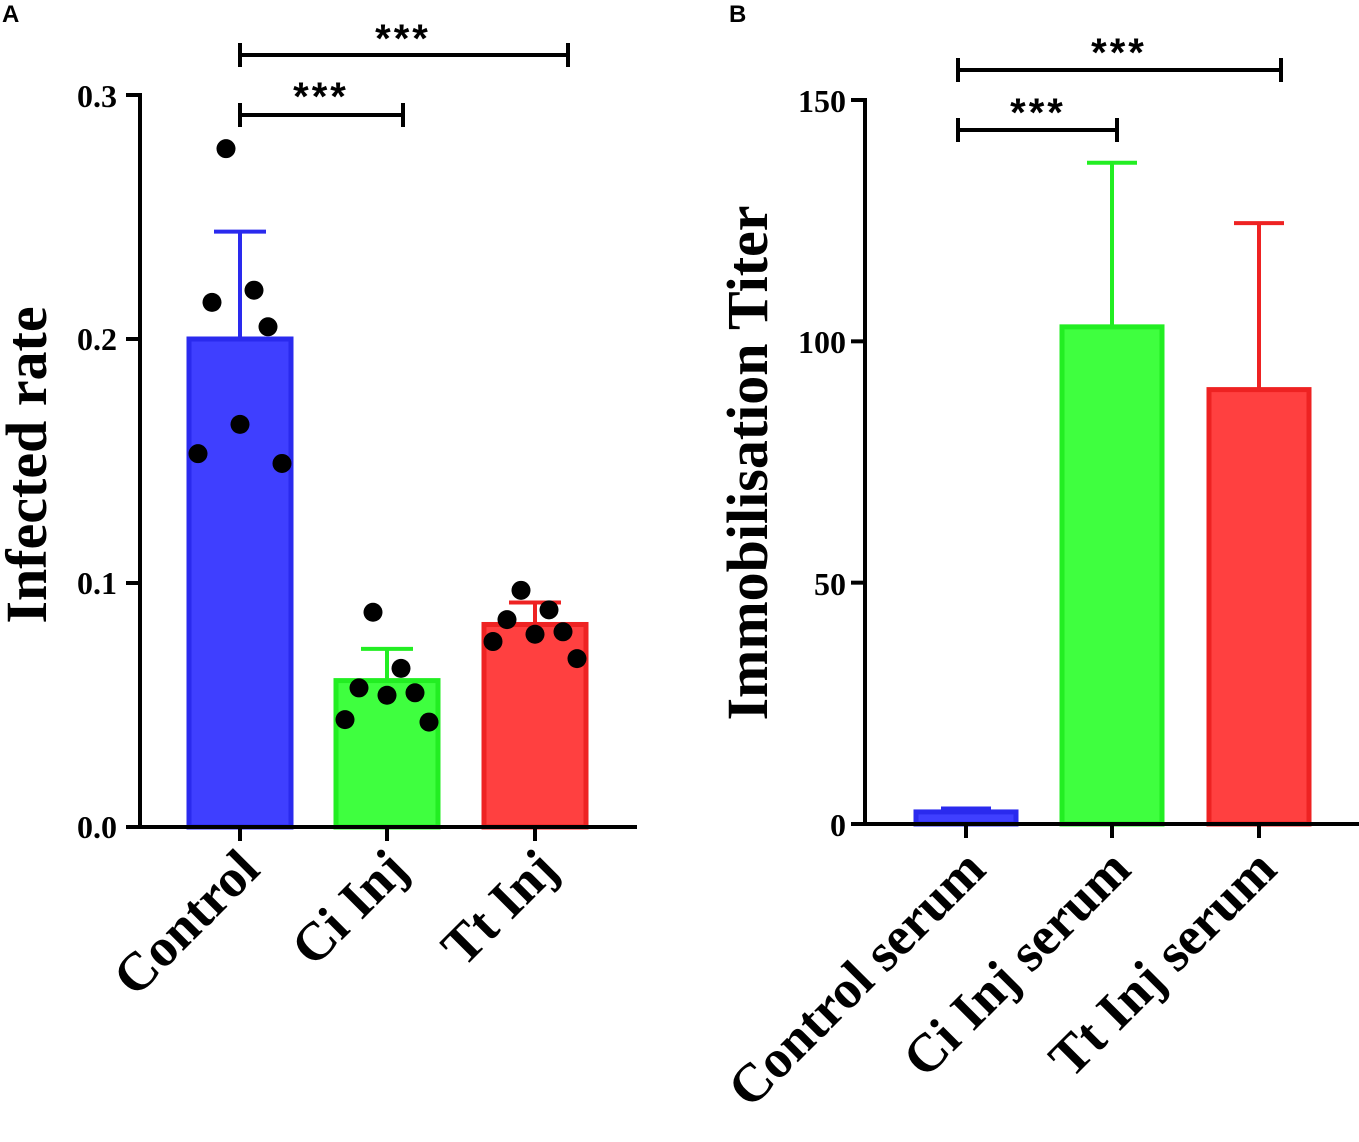 The width and height of the screenshot is (1359, 1142). What do you see at coordinates (1038, 113) in the screenshot?
I see `panel-b-significance-label-1: ***` at bounding box center [1038, 113].